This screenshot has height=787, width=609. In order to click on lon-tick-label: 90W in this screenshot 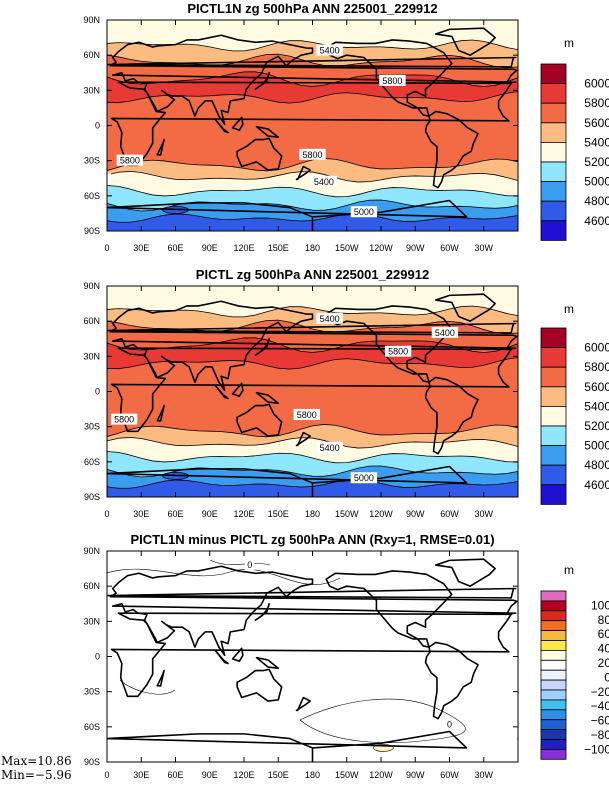, I will do `click(415, 775)`.